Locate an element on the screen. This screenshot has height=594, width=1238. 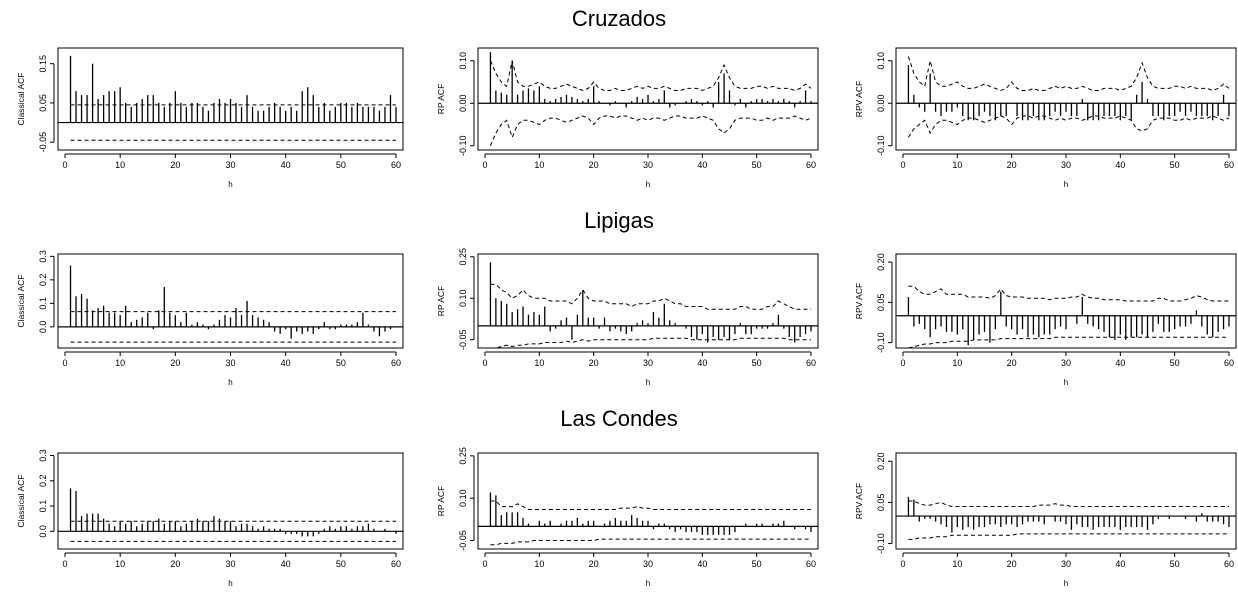
acf-panel-4: 0 10 20 30 40 50 60 h 0.0 0.1 0.2 0.3 Classical ACF is located at coordinates (210, 318).